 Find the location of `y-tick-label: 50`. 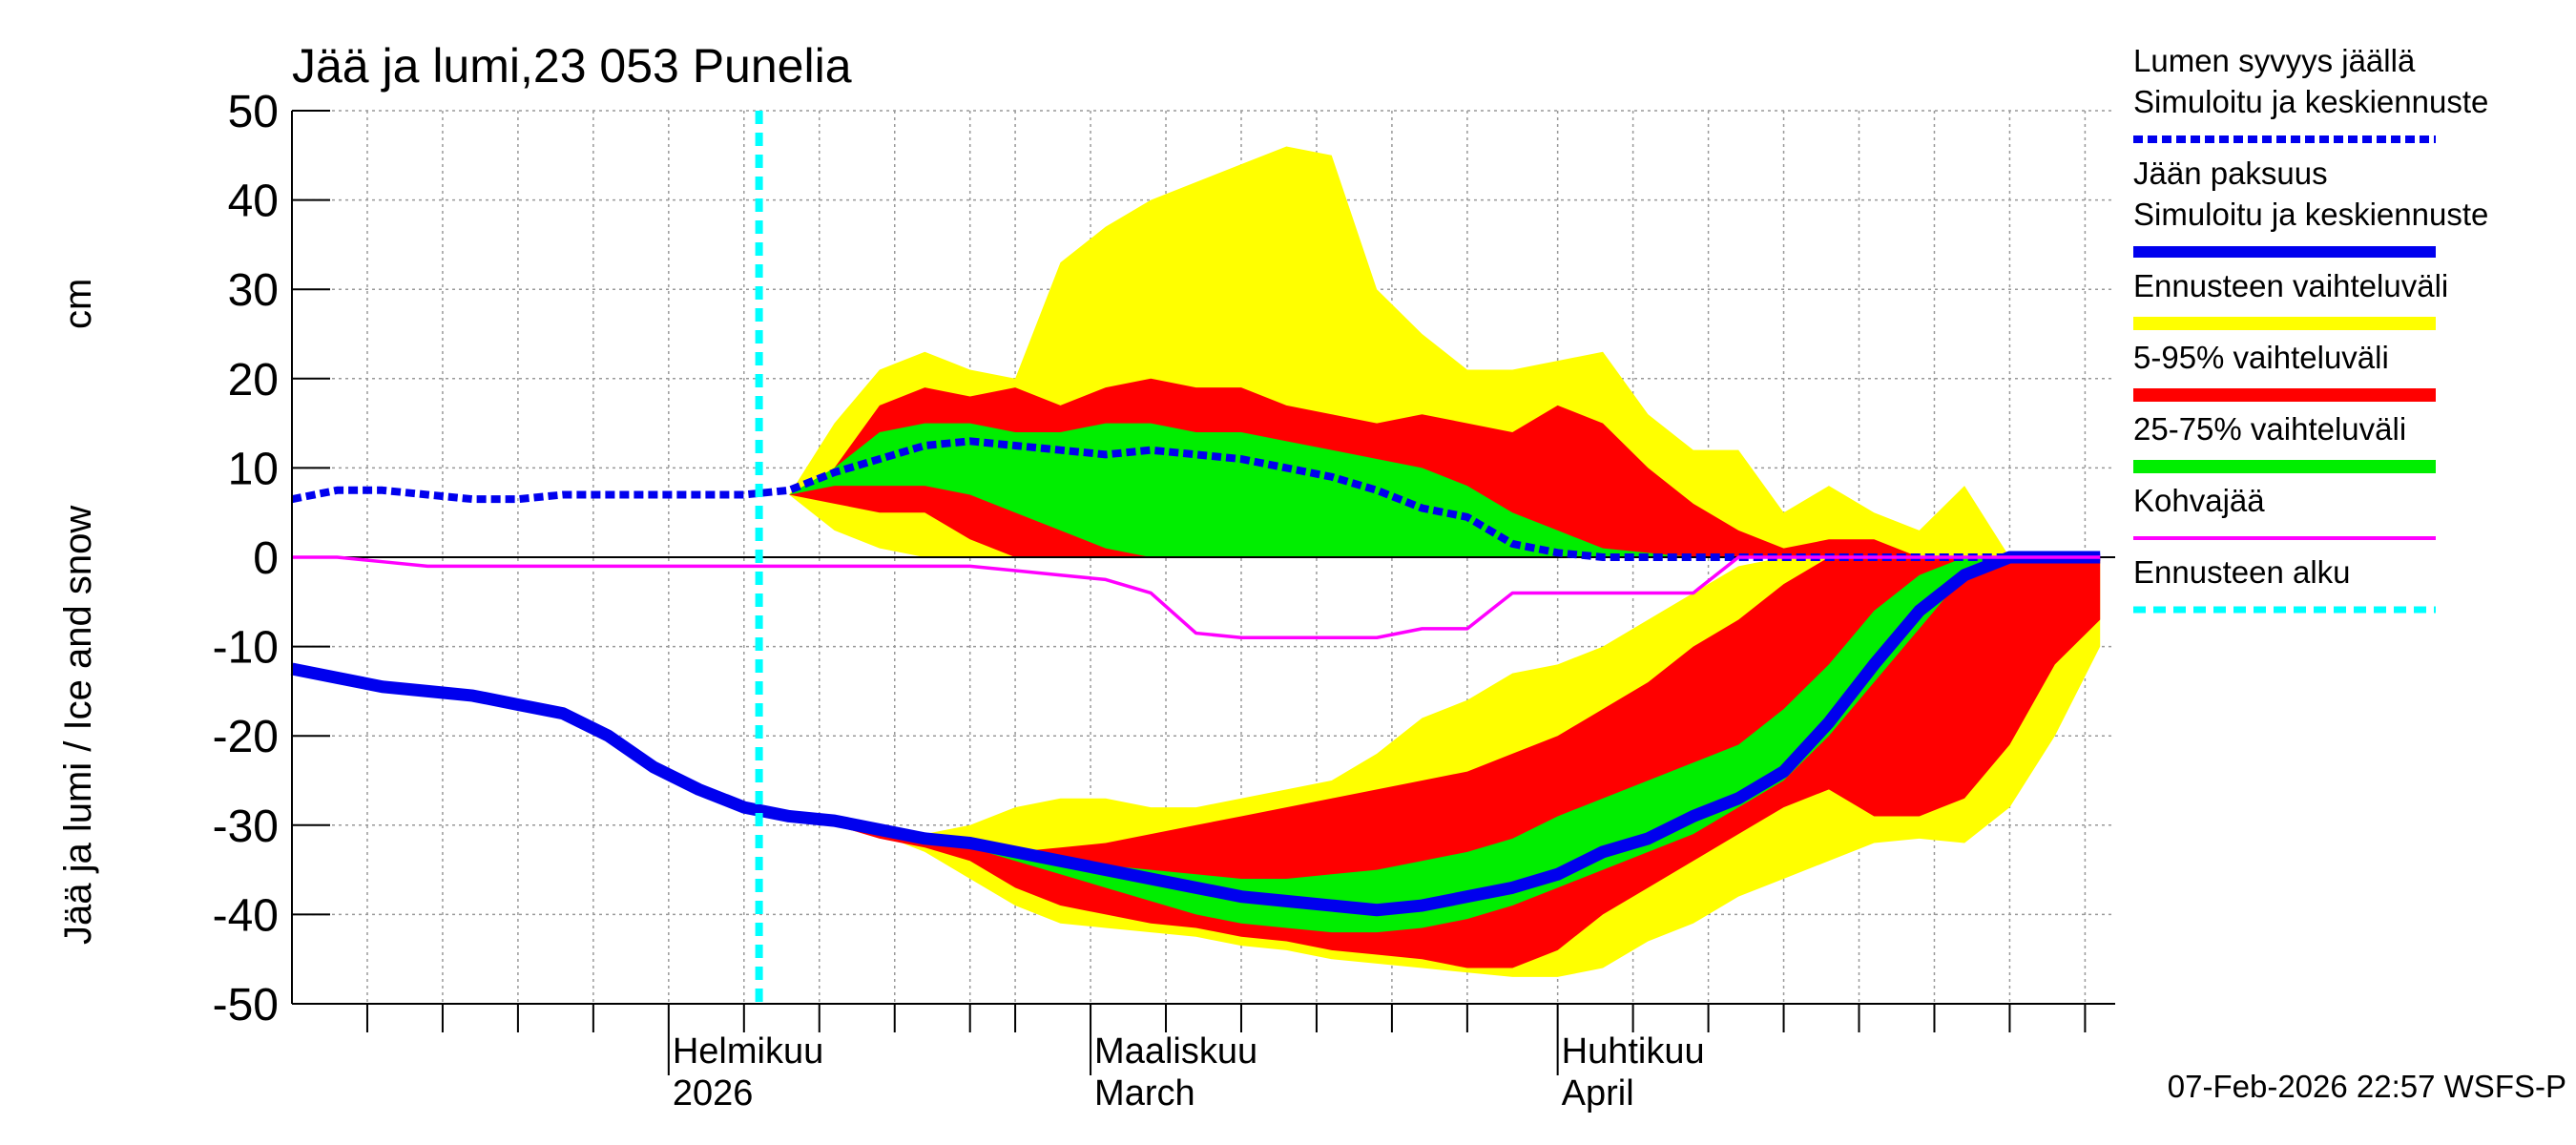

y-tick-label: 50 is located at coordinates (253, 112).